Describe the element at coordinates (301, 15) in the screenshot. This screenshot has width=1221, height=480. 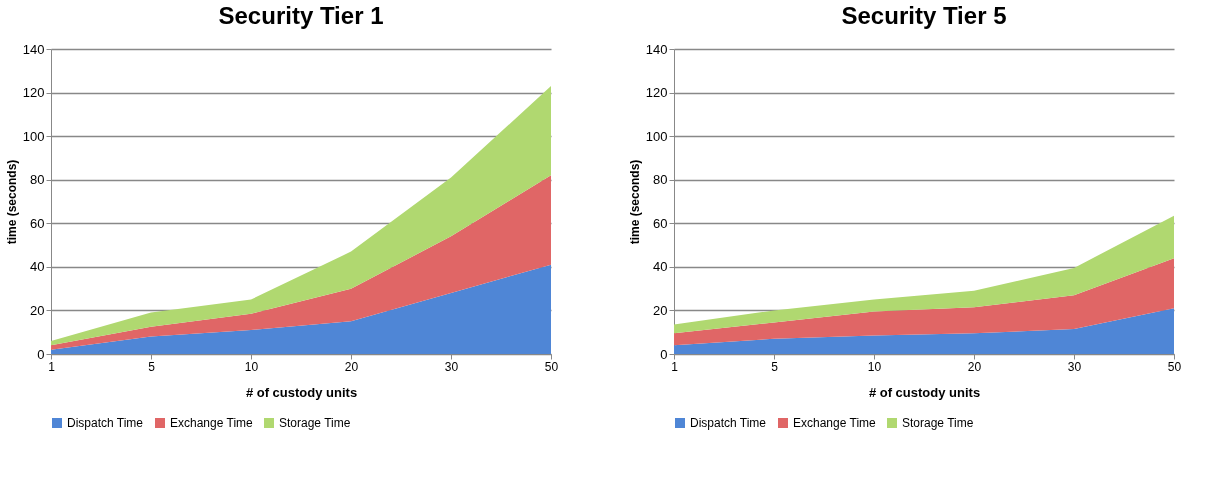
I see `chart-title: Security Tier 1` at that location.